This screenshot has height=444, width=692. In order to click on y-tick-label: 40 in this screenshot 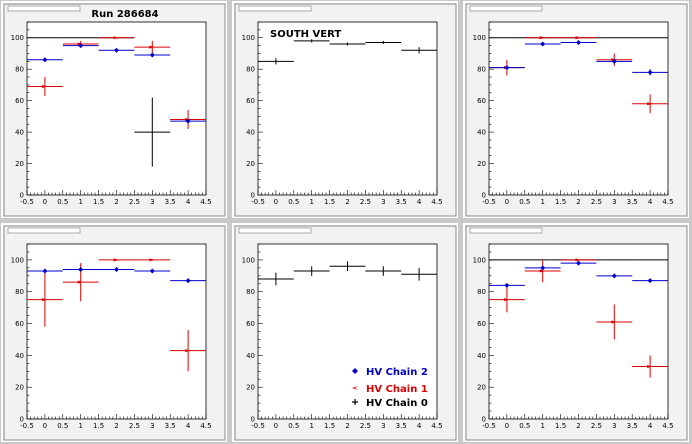, I will do `click(250, 133)`.